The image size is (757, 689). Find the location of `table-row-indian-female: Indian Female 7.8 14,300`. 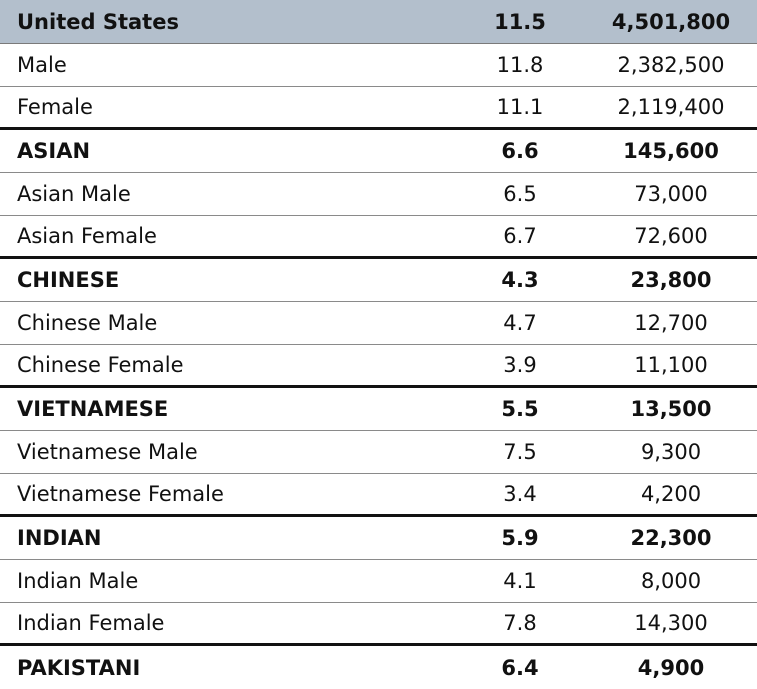

table-row-indian-female: Indian Female 7.8 14,300 is located at coordinates (378, 624).